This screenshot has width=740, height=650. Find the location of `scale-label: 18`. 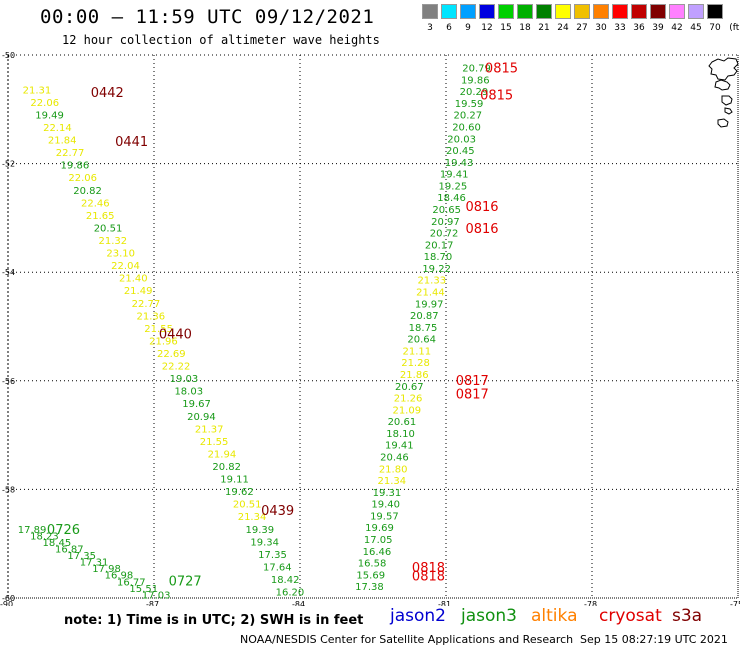

scale-label: 18 is located at coordinates (525, 28).